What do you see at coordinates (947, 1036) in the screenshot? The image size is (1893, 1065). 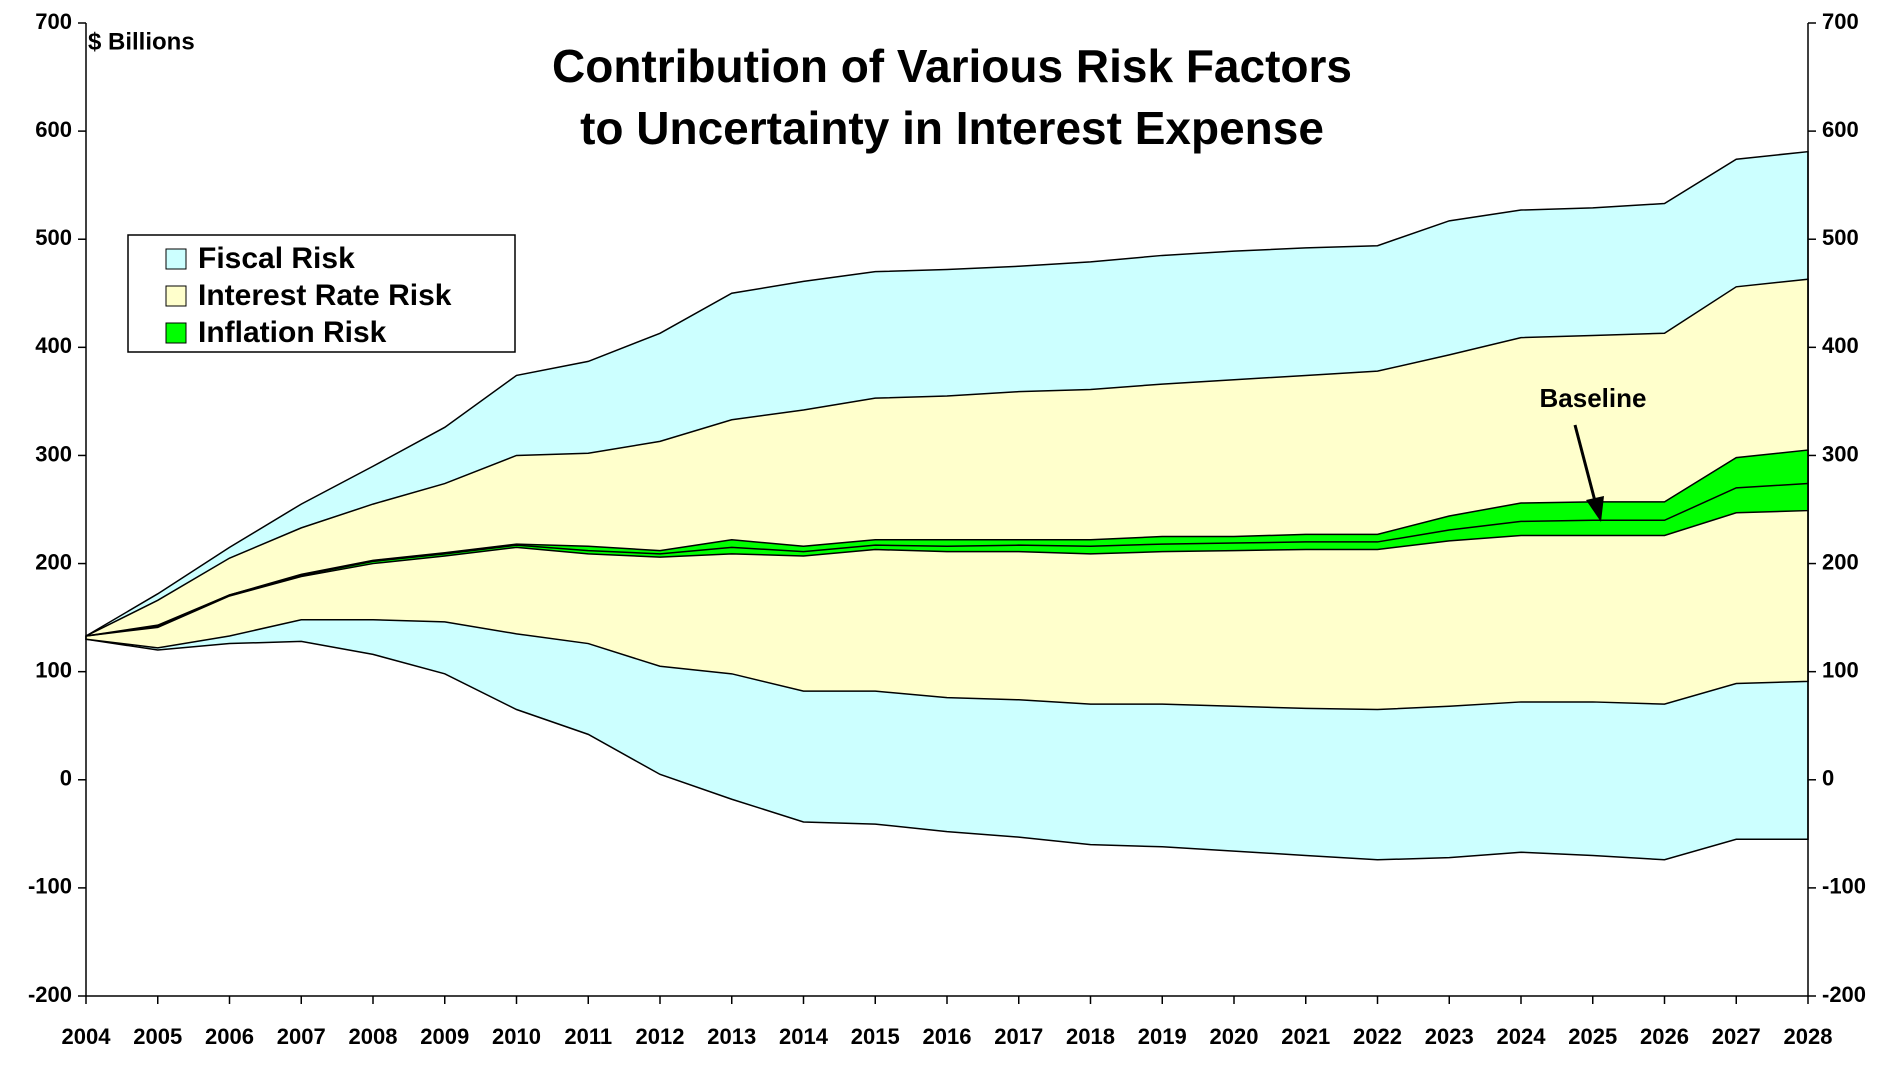 I see `x-tick-label: 2016` at bounding box center [947, 1036].